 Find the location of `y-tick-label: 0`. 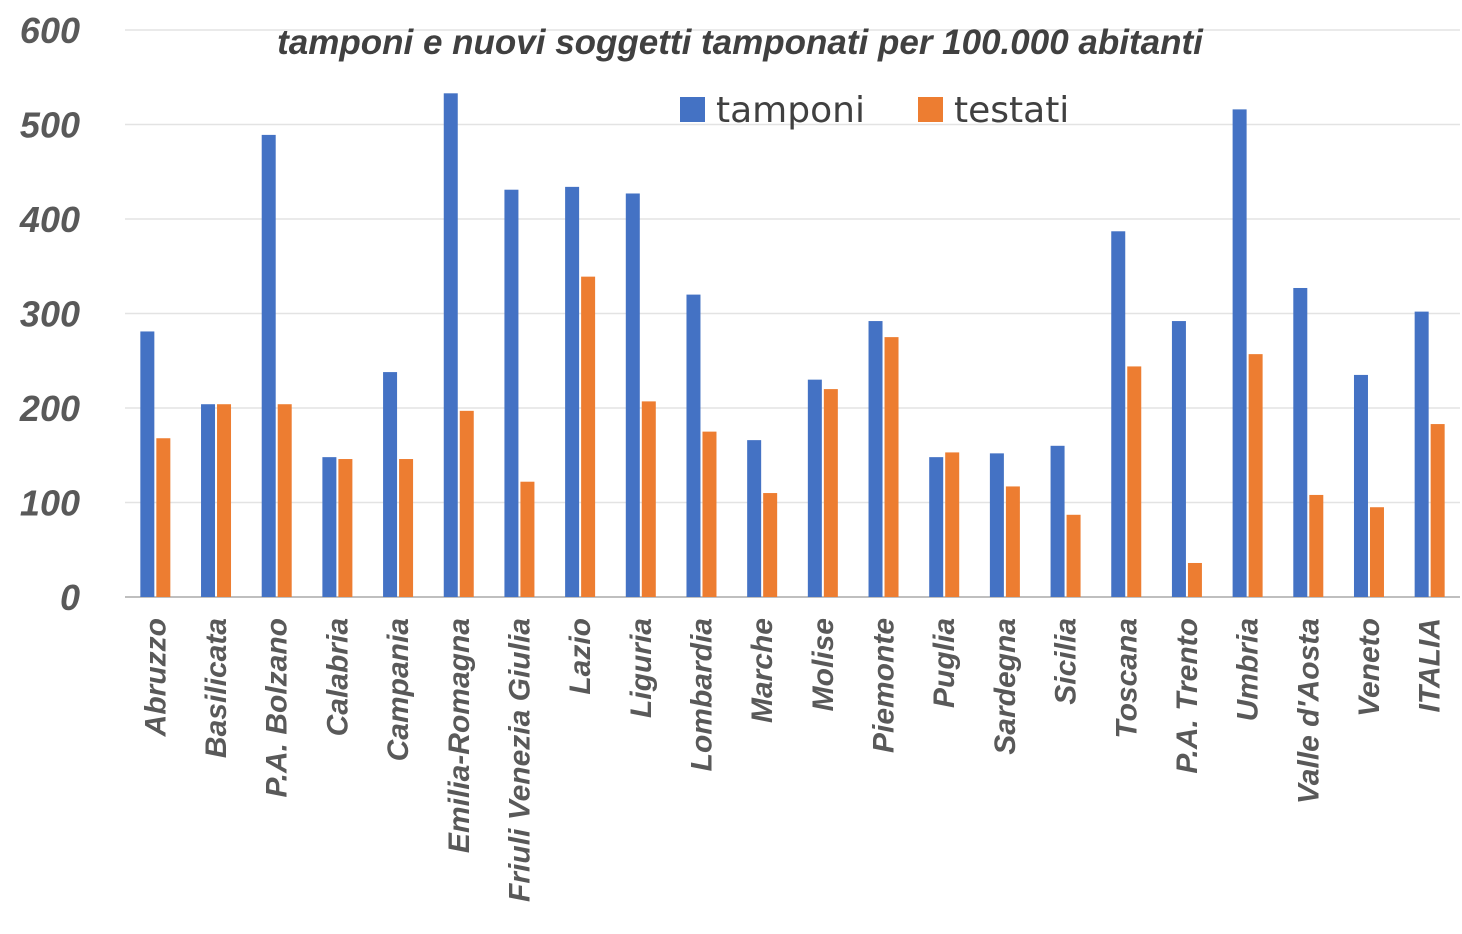

y-tick-label: 0 is located at coordinates (70, 597).